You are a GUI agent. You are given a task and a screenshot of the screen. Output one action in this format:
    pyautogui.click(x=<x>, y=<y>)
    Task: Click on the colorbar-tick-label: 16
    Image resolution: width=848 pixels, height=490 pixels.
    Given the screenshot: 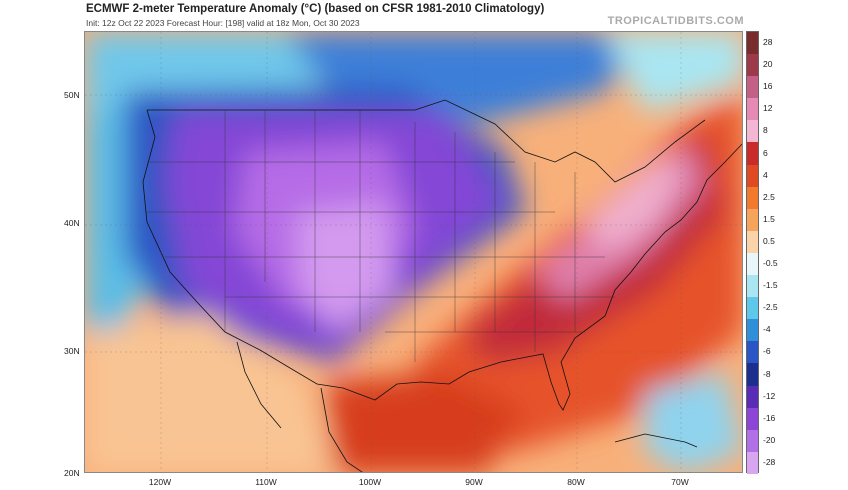 What is the action you would take?
    pyautogui.click(x=768, y=86)
    